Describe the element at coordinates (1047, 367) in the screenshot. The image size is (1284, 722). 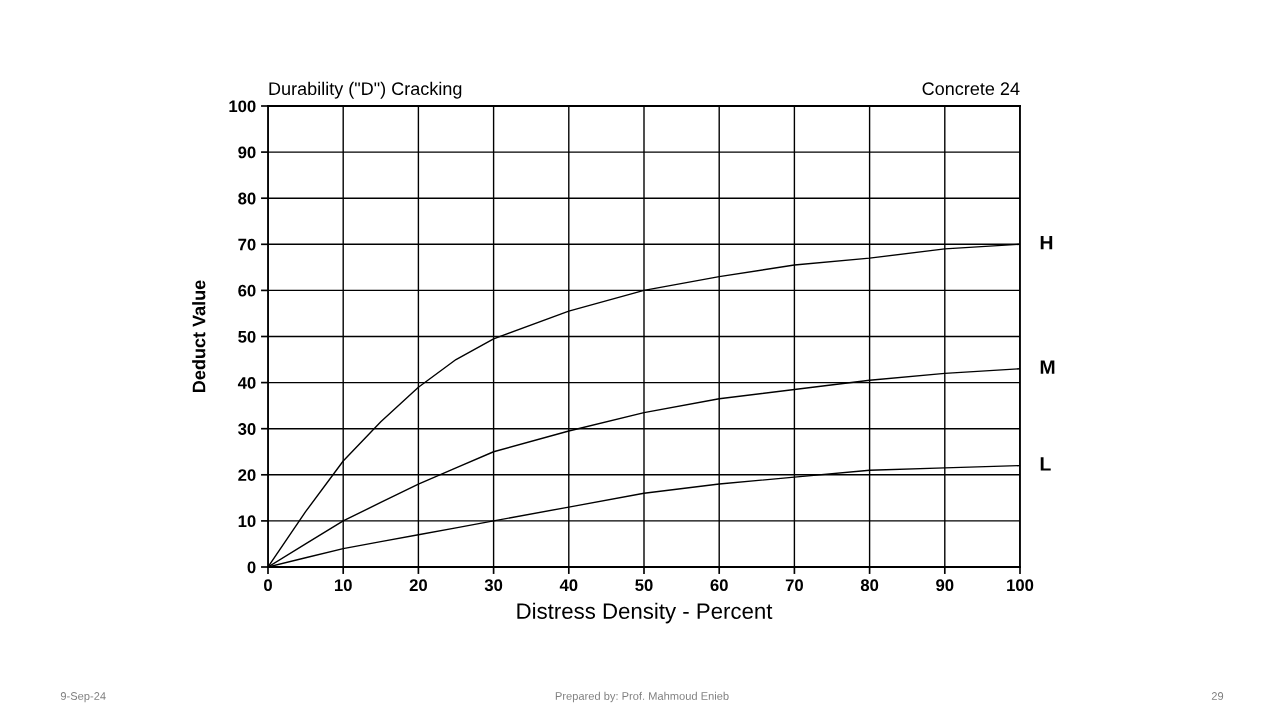
I see `series-label: M` at that location.